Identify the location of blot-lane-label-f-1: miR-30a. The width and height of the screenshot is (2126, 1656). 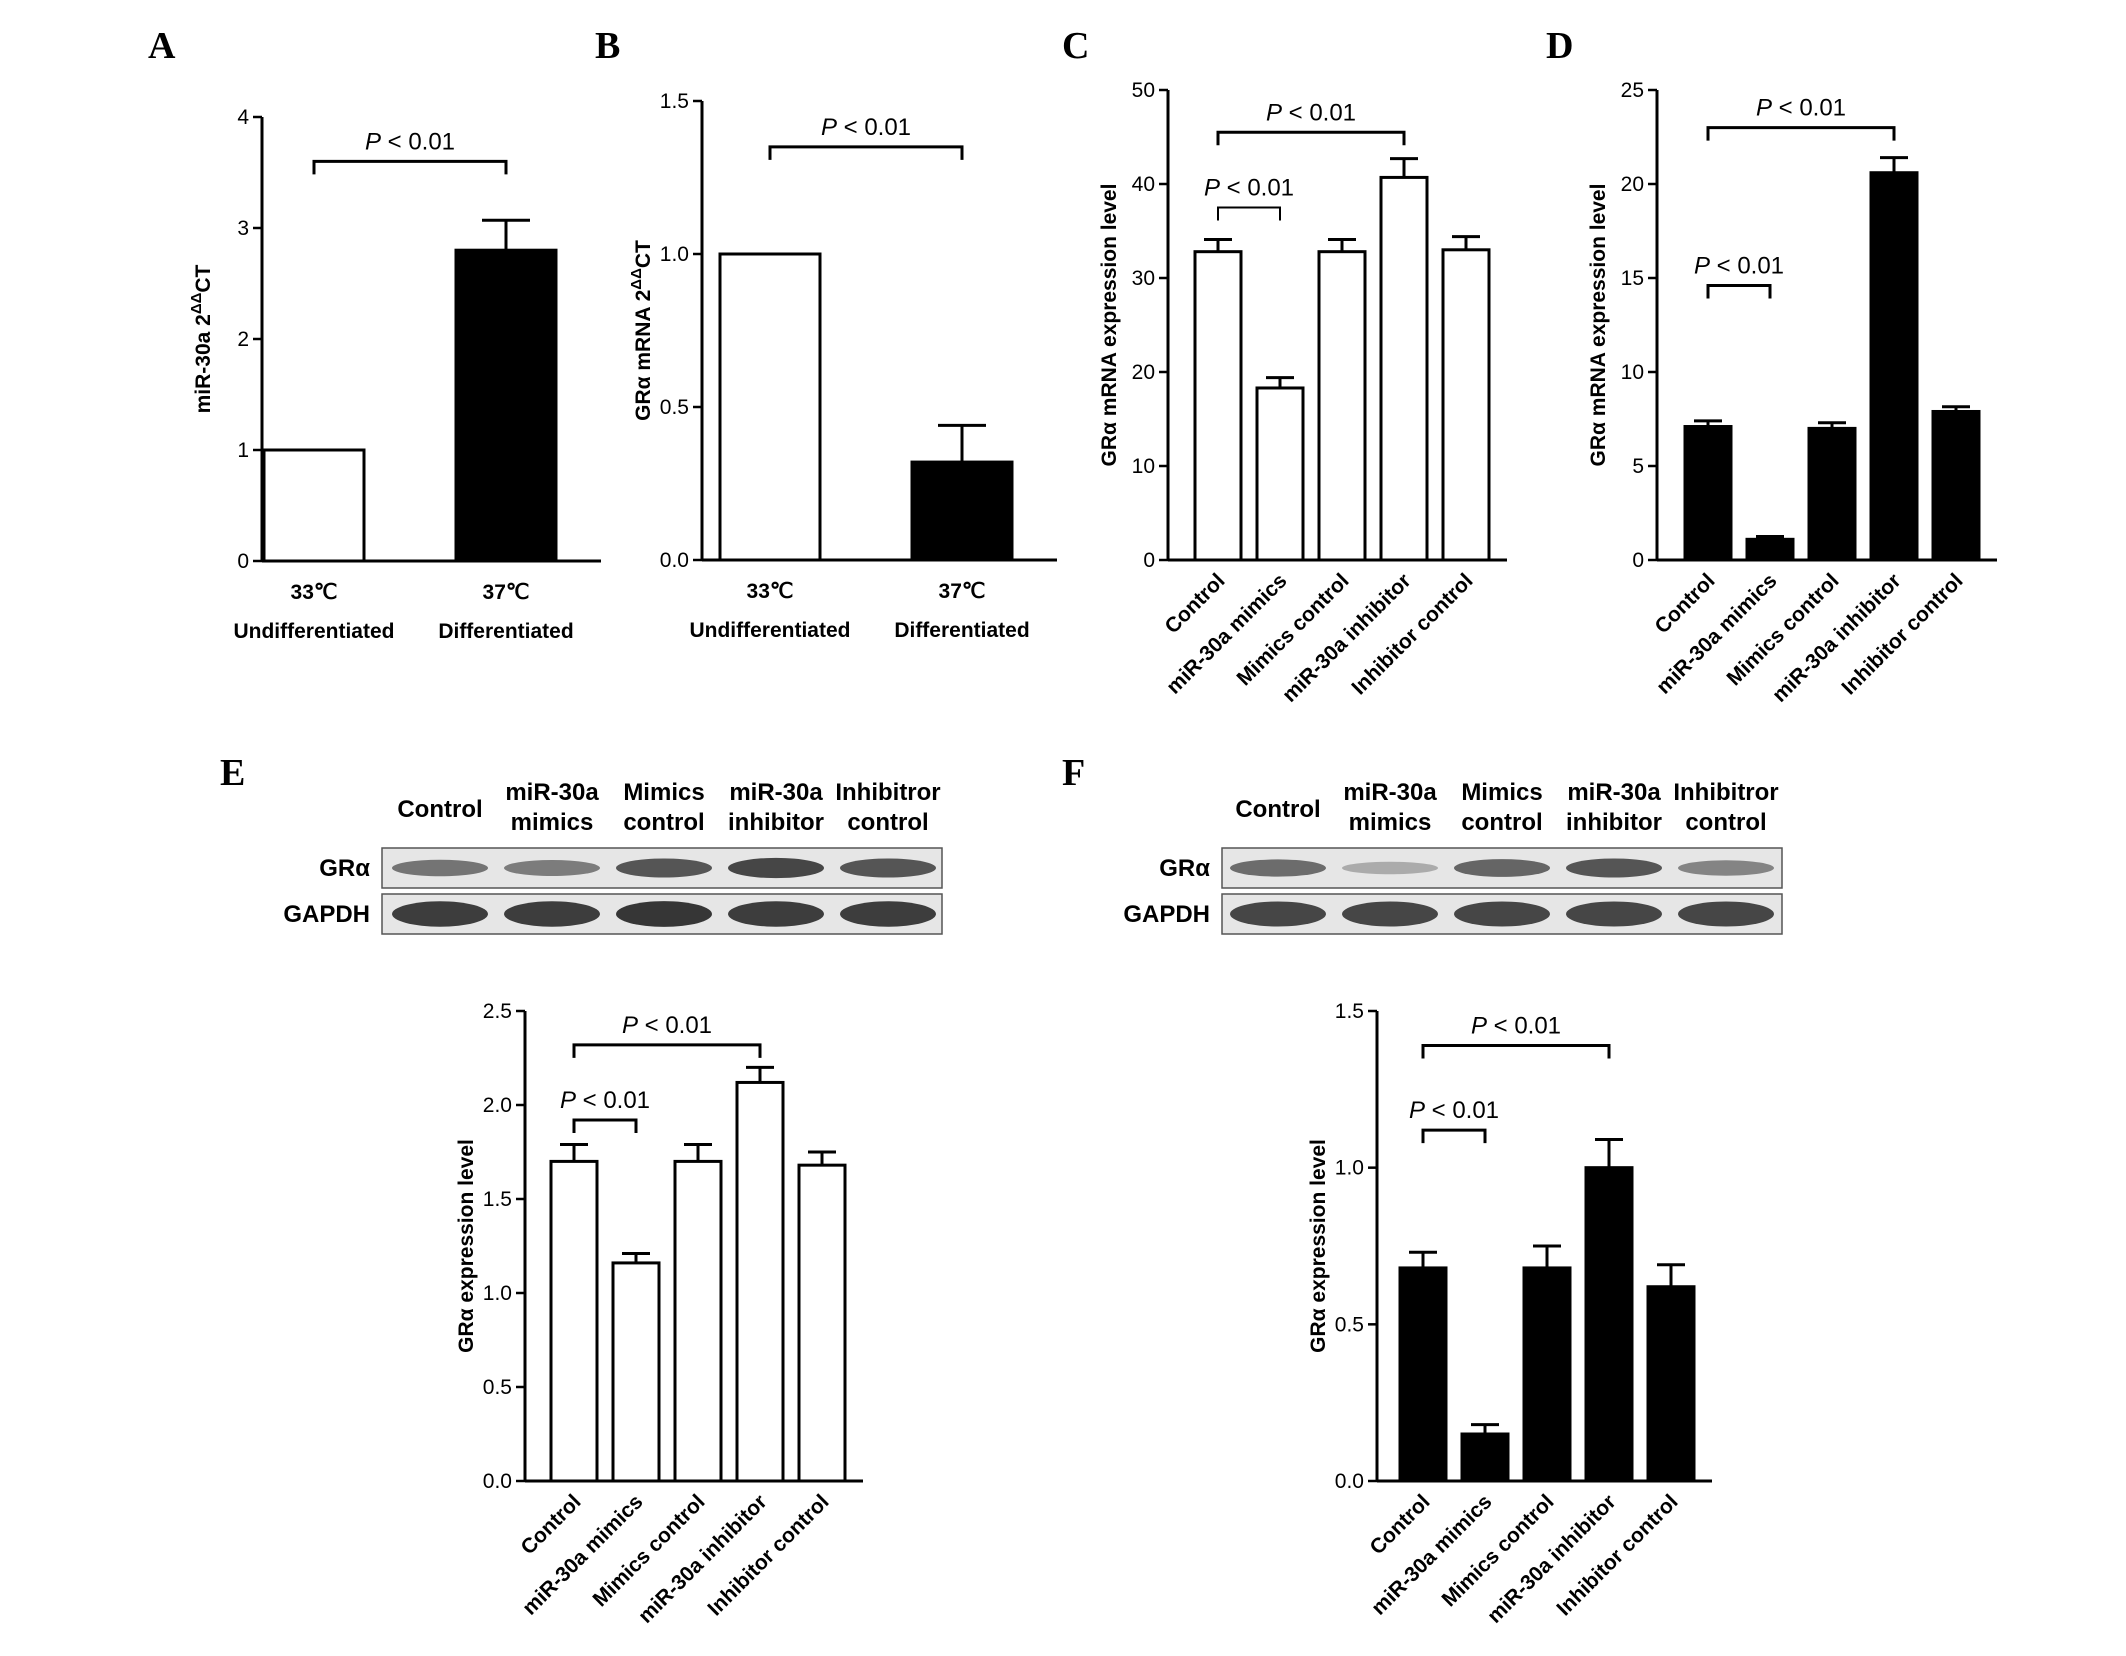
(1390, 792).